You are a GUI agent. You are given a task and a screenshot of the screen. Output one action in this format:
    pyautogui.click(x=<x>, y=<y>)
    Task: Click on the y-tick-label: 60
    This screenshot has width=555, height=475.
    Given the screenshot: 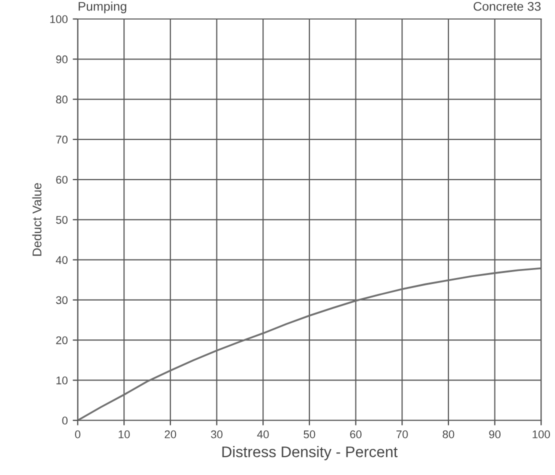 What is the action you would take?
    pyautogui.click(x=62, y=180)
    